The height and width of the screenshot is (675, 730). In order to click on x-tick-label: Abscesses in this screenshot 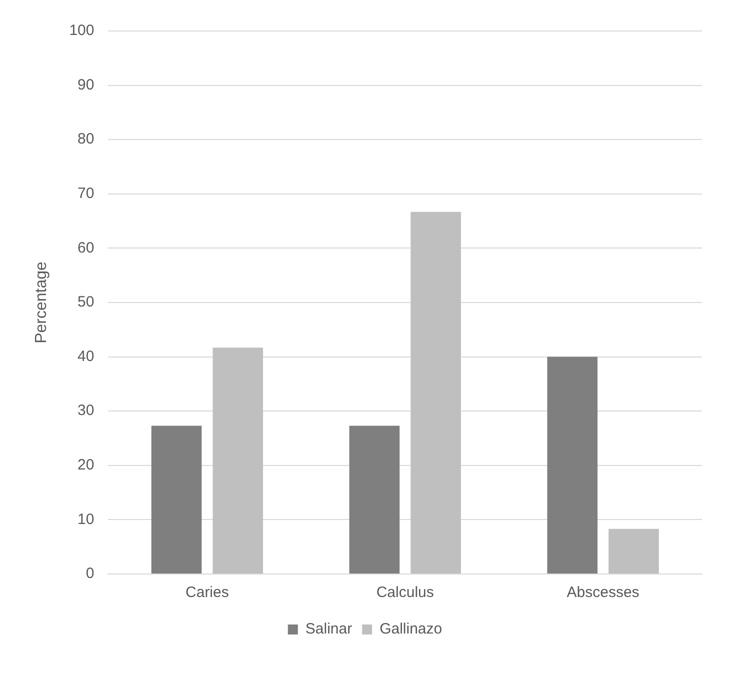, I will do `click(603, 593)`.